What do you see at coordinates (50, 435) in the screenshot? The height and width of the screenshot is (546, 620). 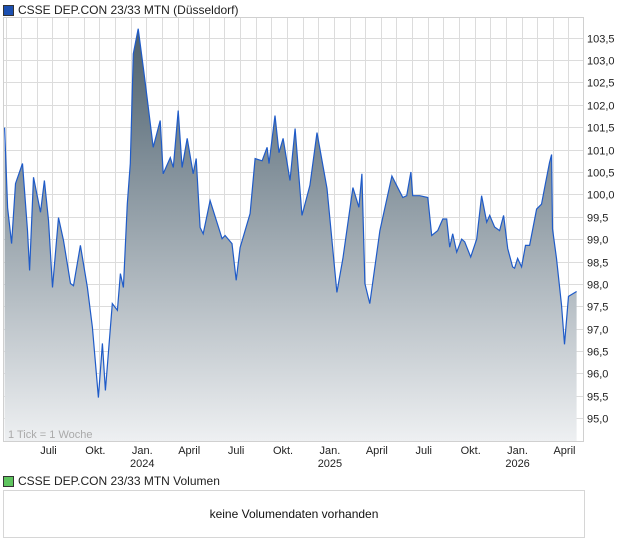 I see `tick-annotation: 1 Tick = 1 Woche` at bounding box center [50, 435].